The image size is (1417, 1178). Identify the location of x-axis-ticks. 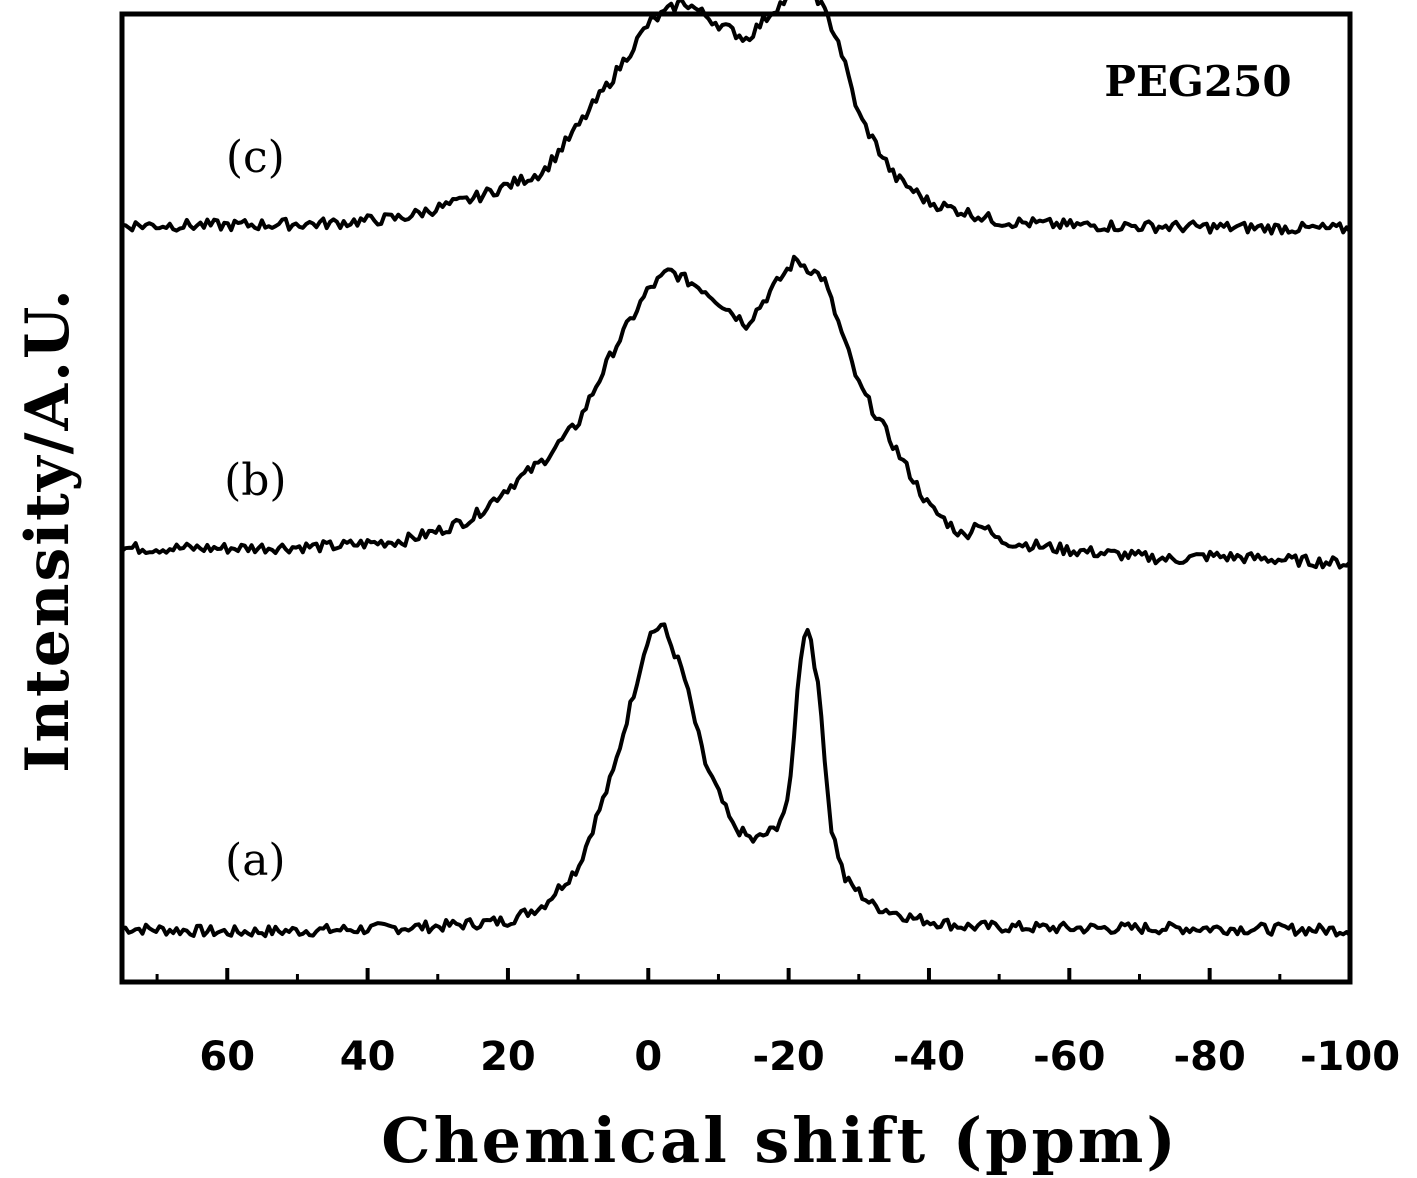
(753, 975).